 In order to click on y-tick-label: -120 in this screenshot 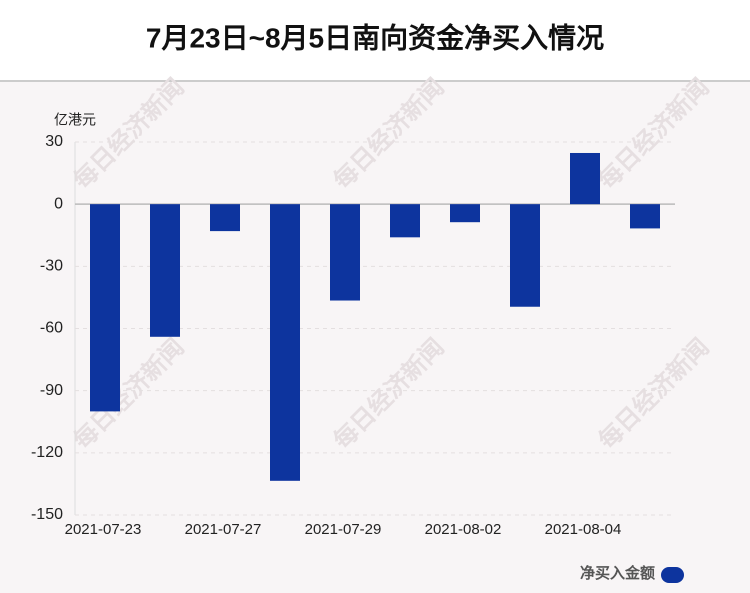, I will do `click(47, 452)`.